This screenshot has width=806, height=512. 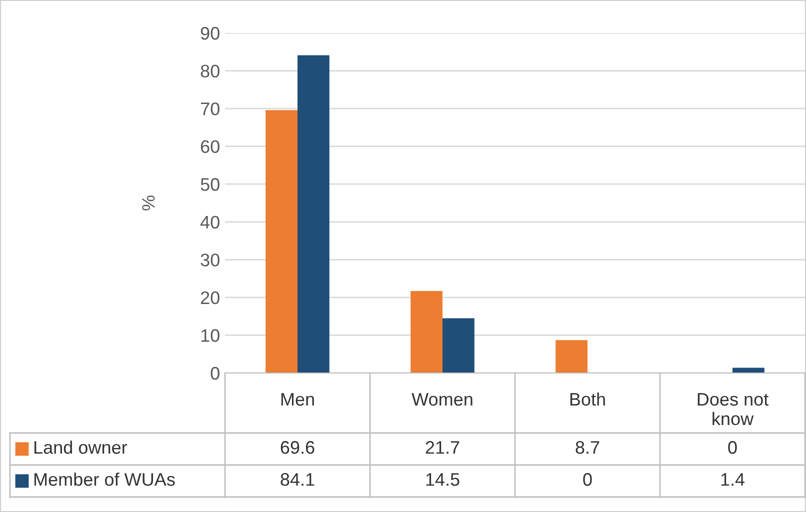 What do you see at coordinates (210, 71) in the screenshot?
I see `y-tick-label: 80` at bounding box center [210, 71].